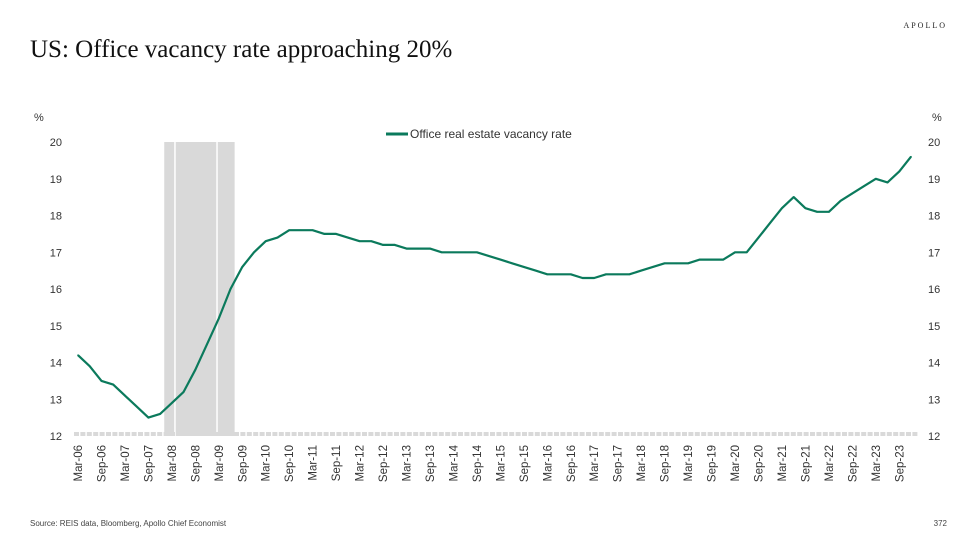  I want to click on x-tick-label: Sep-23, so click(900, 463).